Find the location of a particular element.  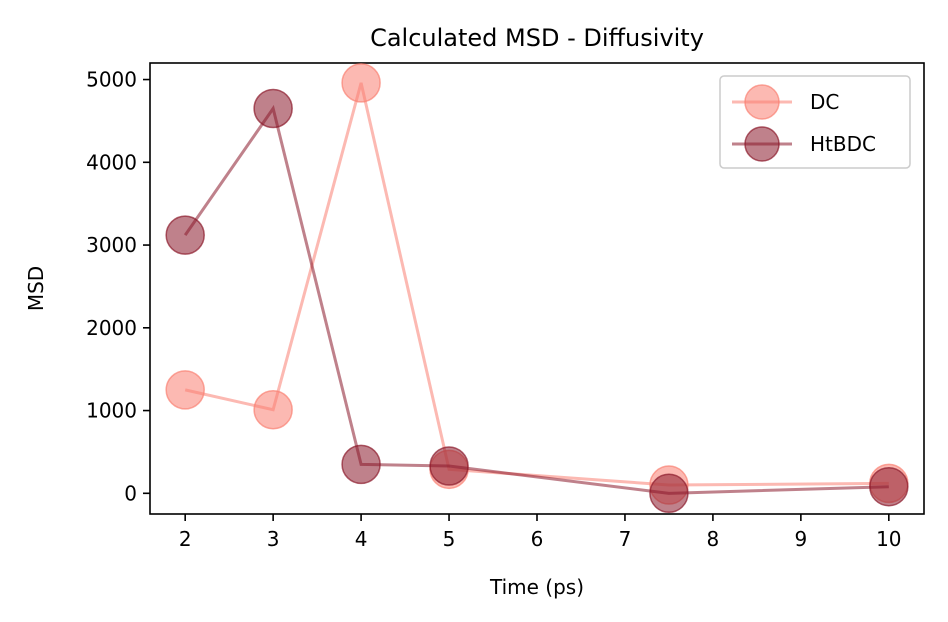

legend-label: DC is located at coordinates (824, 102).